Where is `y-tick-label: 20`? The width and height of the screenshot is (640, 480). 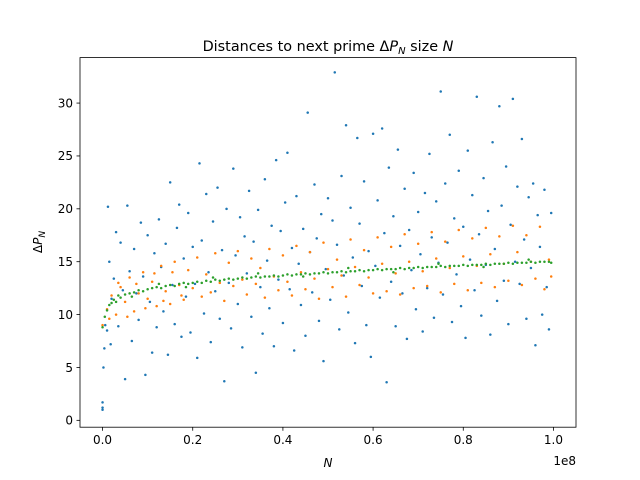 y-tick-label: 20 is located at coordinates (65, 209).